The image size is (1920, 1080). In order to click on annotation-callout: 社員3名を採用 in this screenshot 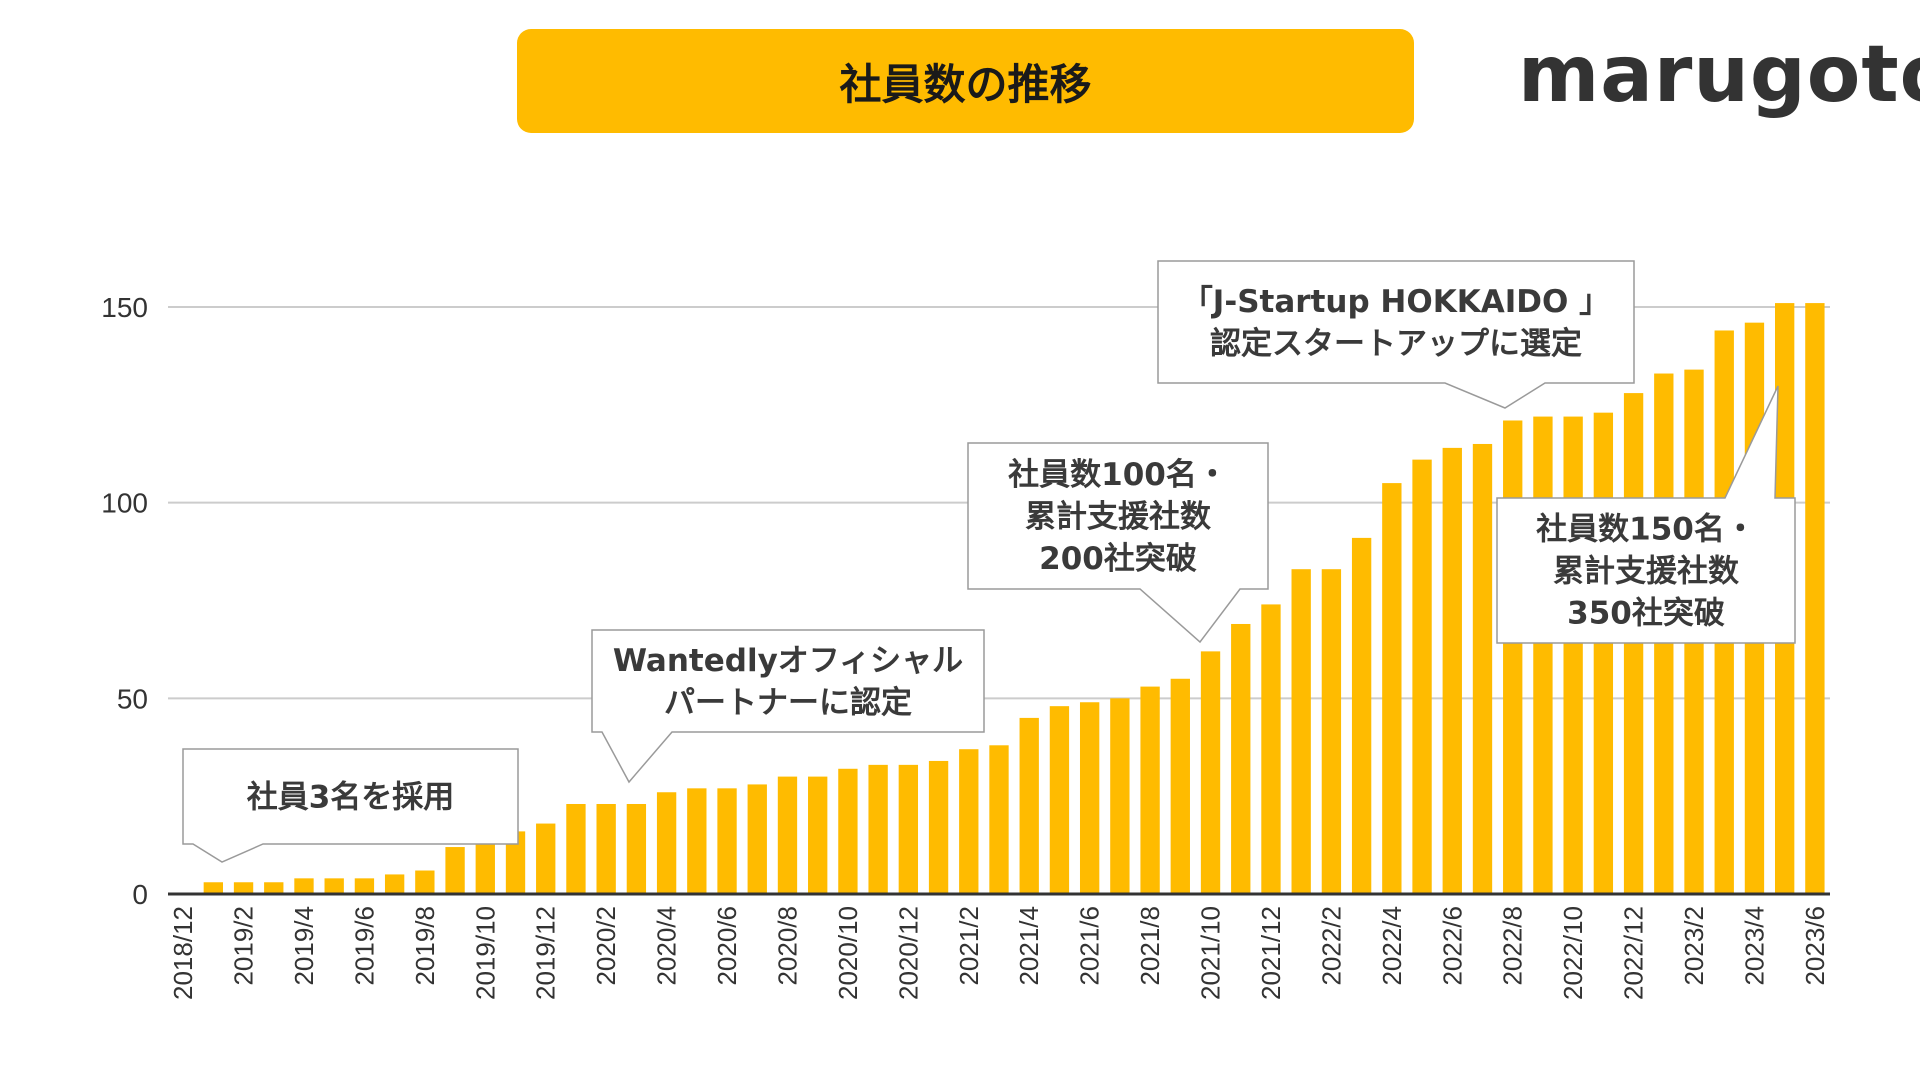, I will do `click(350, 805)`.